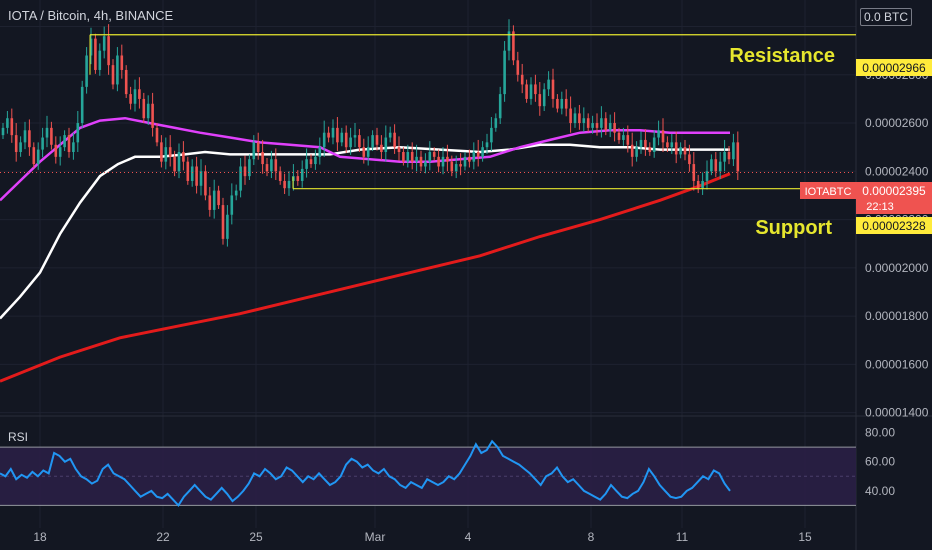 This screenshot has height=550, width=932. Describe the element at coordinates (885, 17) in the screenshot. I see `axis-unit-label: 0.0 BTC` at that location.